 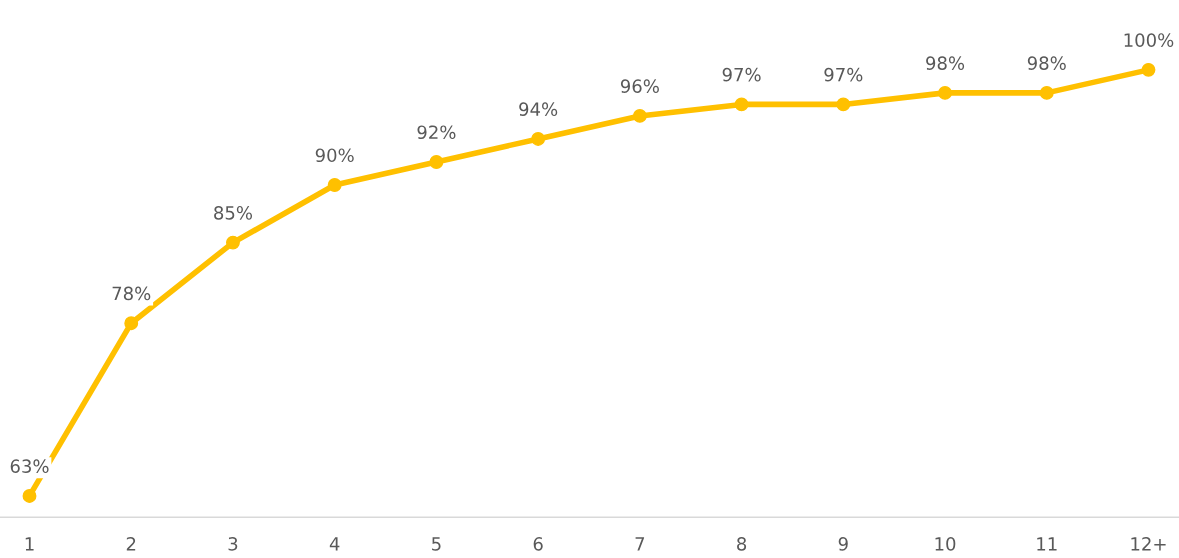 I want to click on x-tick-label: 1, so click(x=29, y=544).